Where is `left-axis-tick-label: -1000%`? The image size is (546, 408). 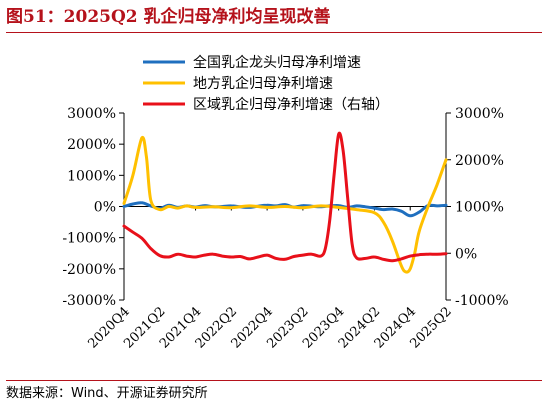
left-axis-tick-label: -1000% is located at coordinates (89, 239).